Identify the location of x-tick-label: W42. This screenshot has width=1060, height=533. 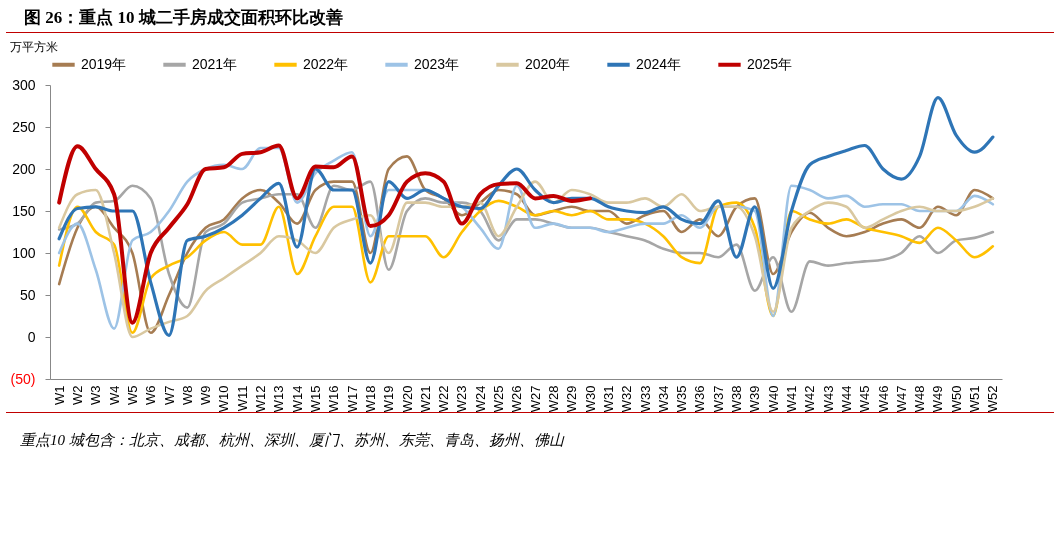
(810, 399).